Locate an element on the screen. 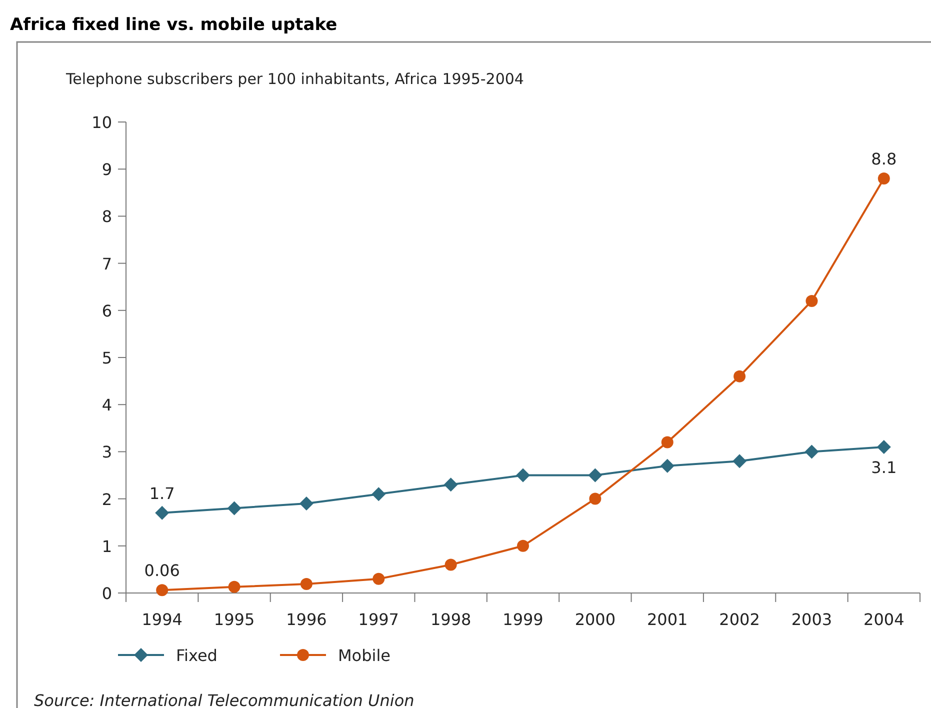  x-tick-label: 1997 is located at coordinates (378, 619).